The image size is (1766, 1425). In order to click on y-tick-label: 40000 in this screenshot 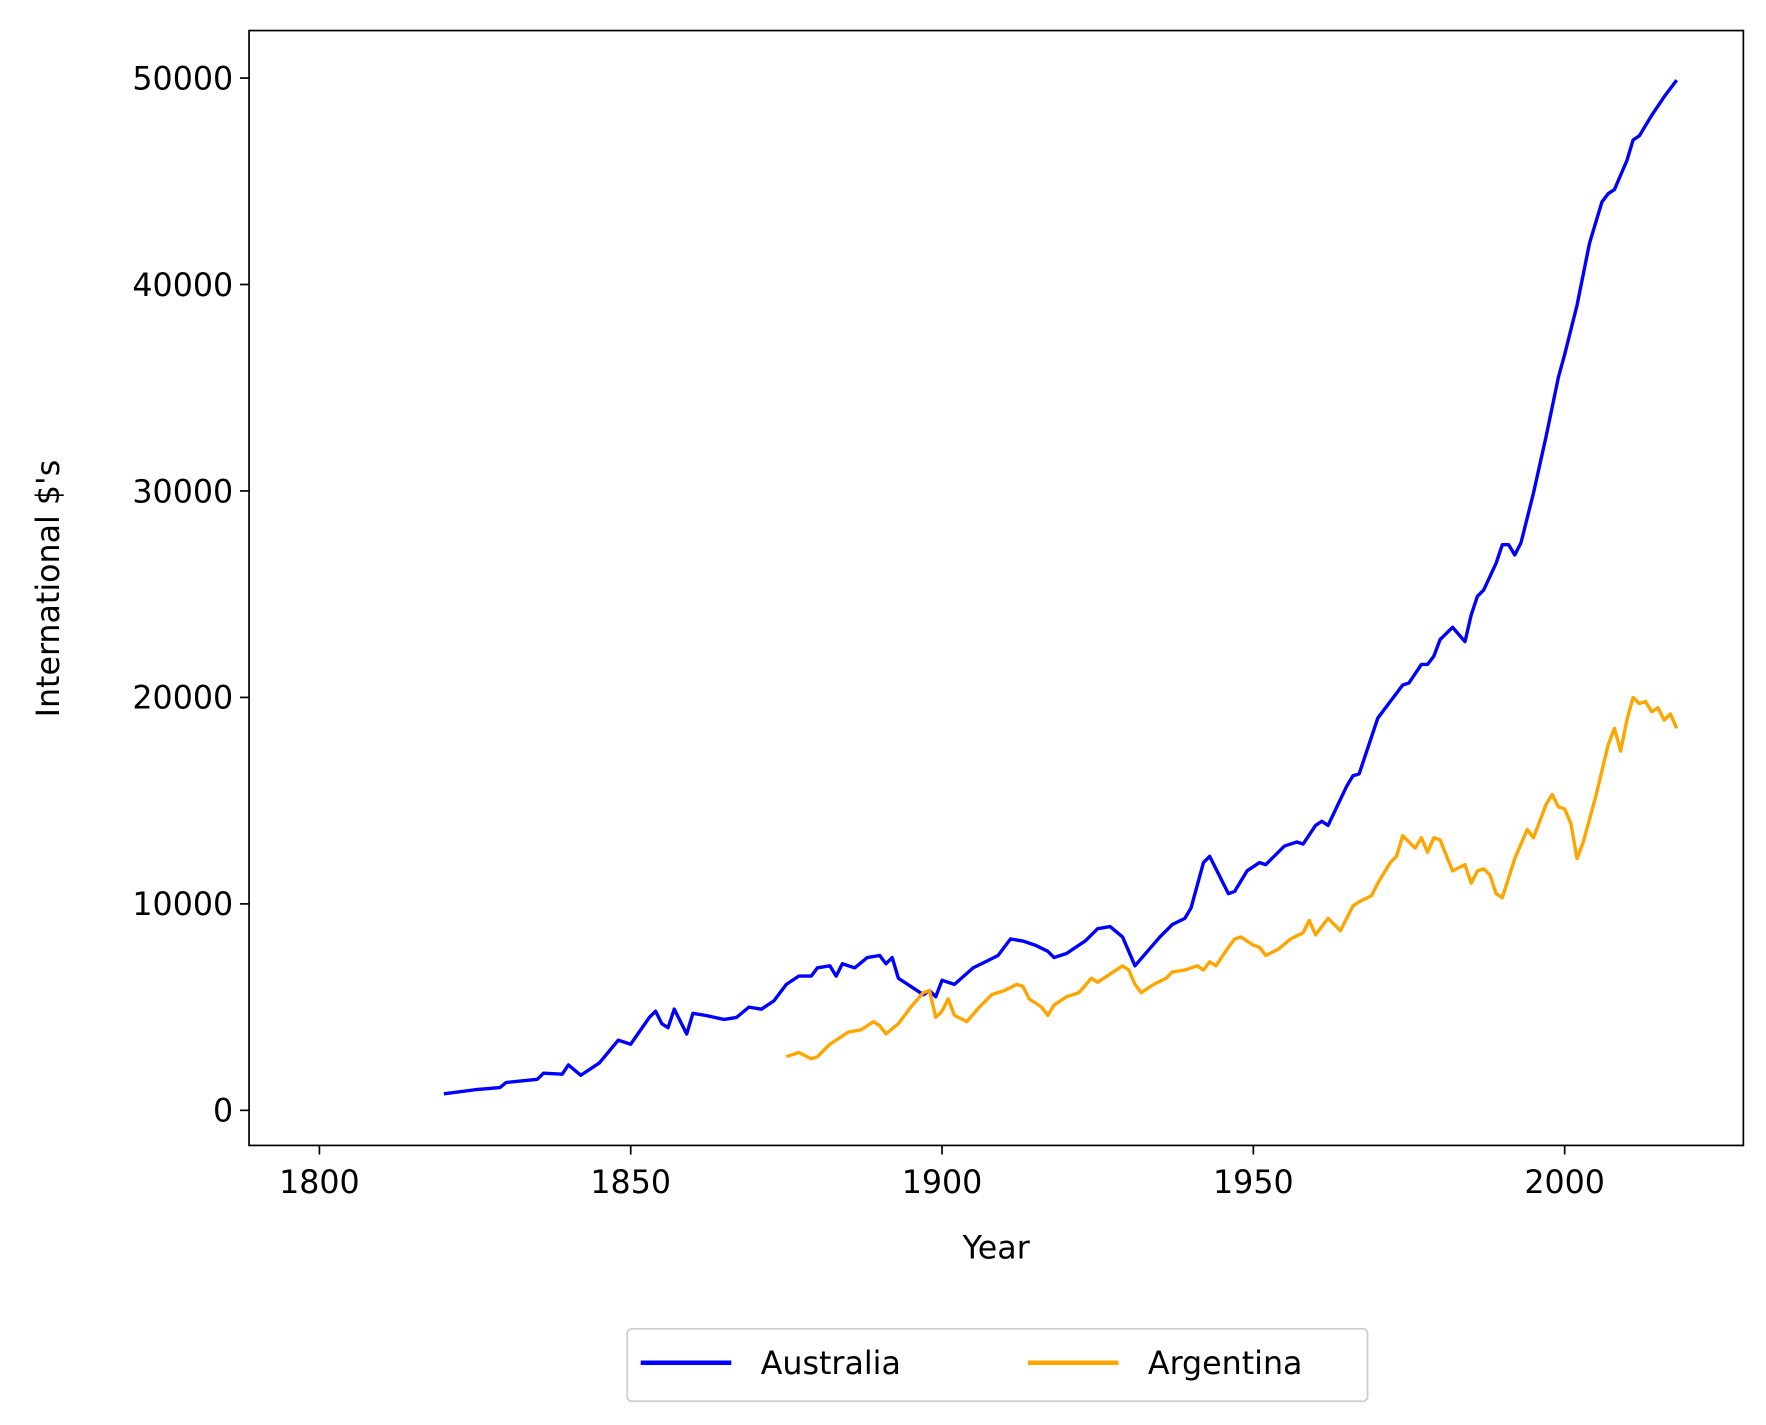, I will do `click(182, 286)`.